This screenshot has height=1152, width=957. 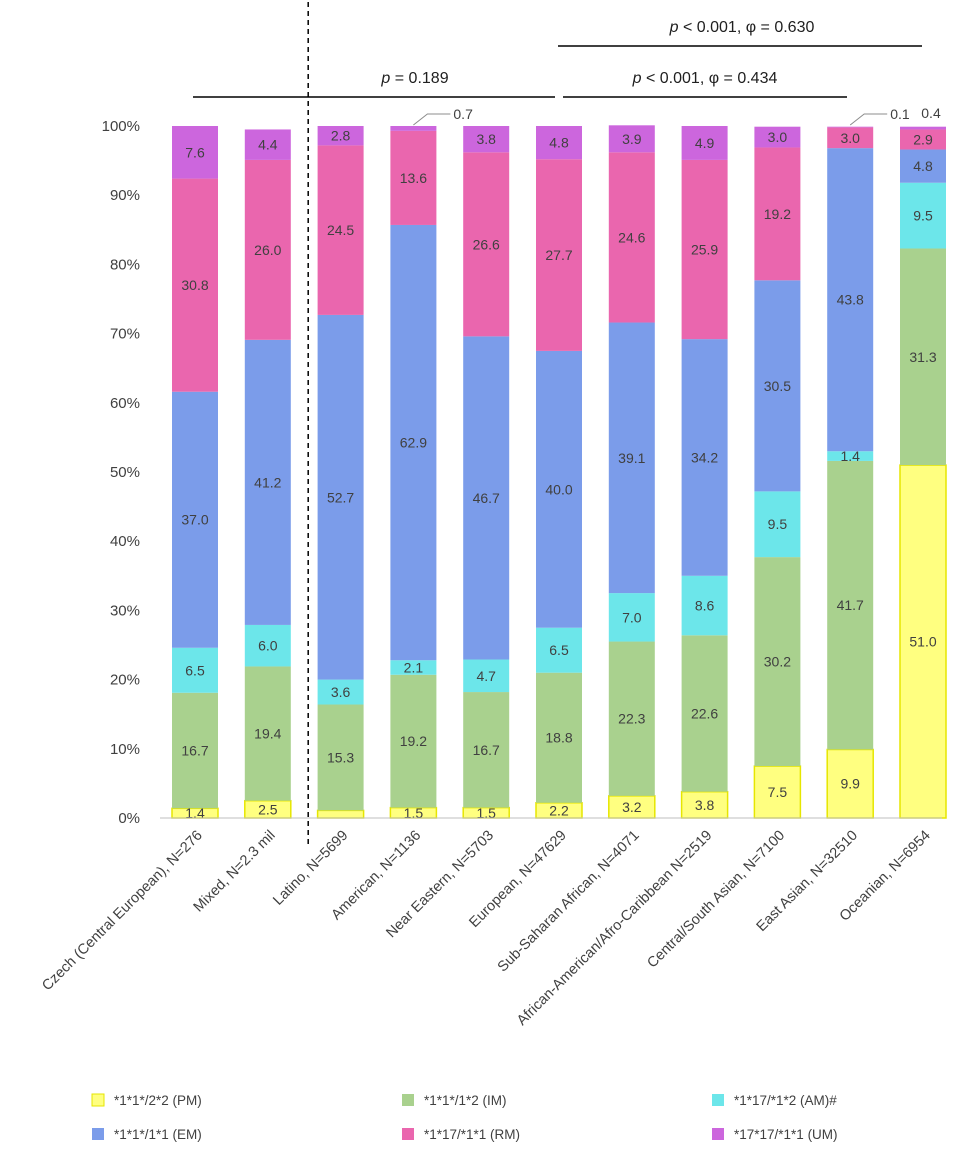 I want to click on data-label: 2.5, so click(x=268, y=809).